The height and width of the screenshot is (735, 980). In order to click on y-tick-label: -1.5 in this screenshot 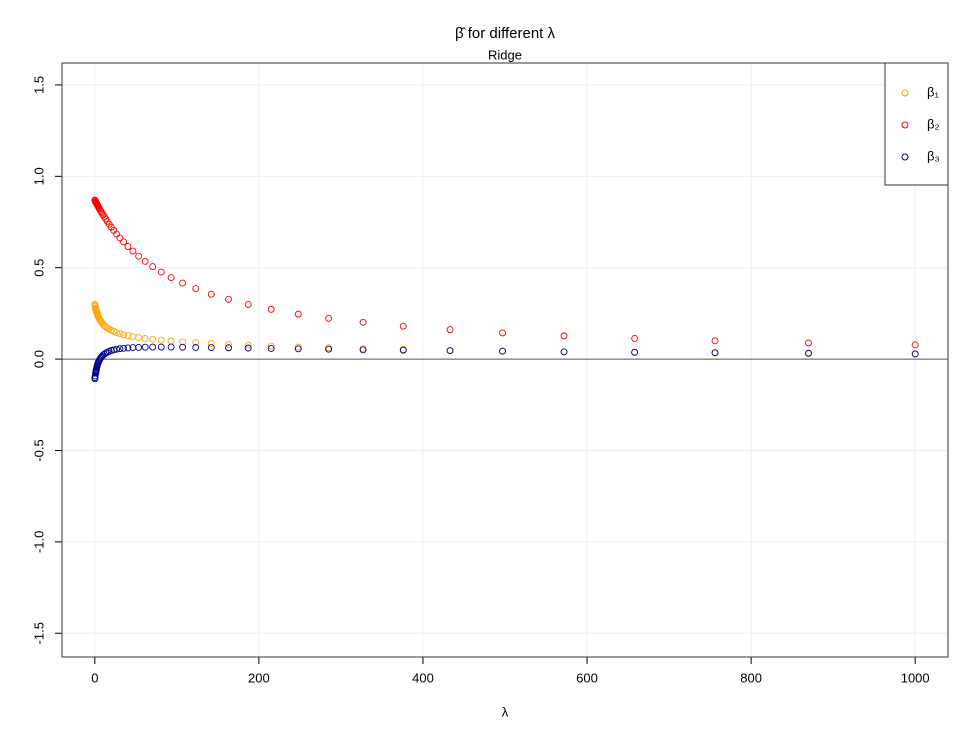, I will do `click(38, 633)`.